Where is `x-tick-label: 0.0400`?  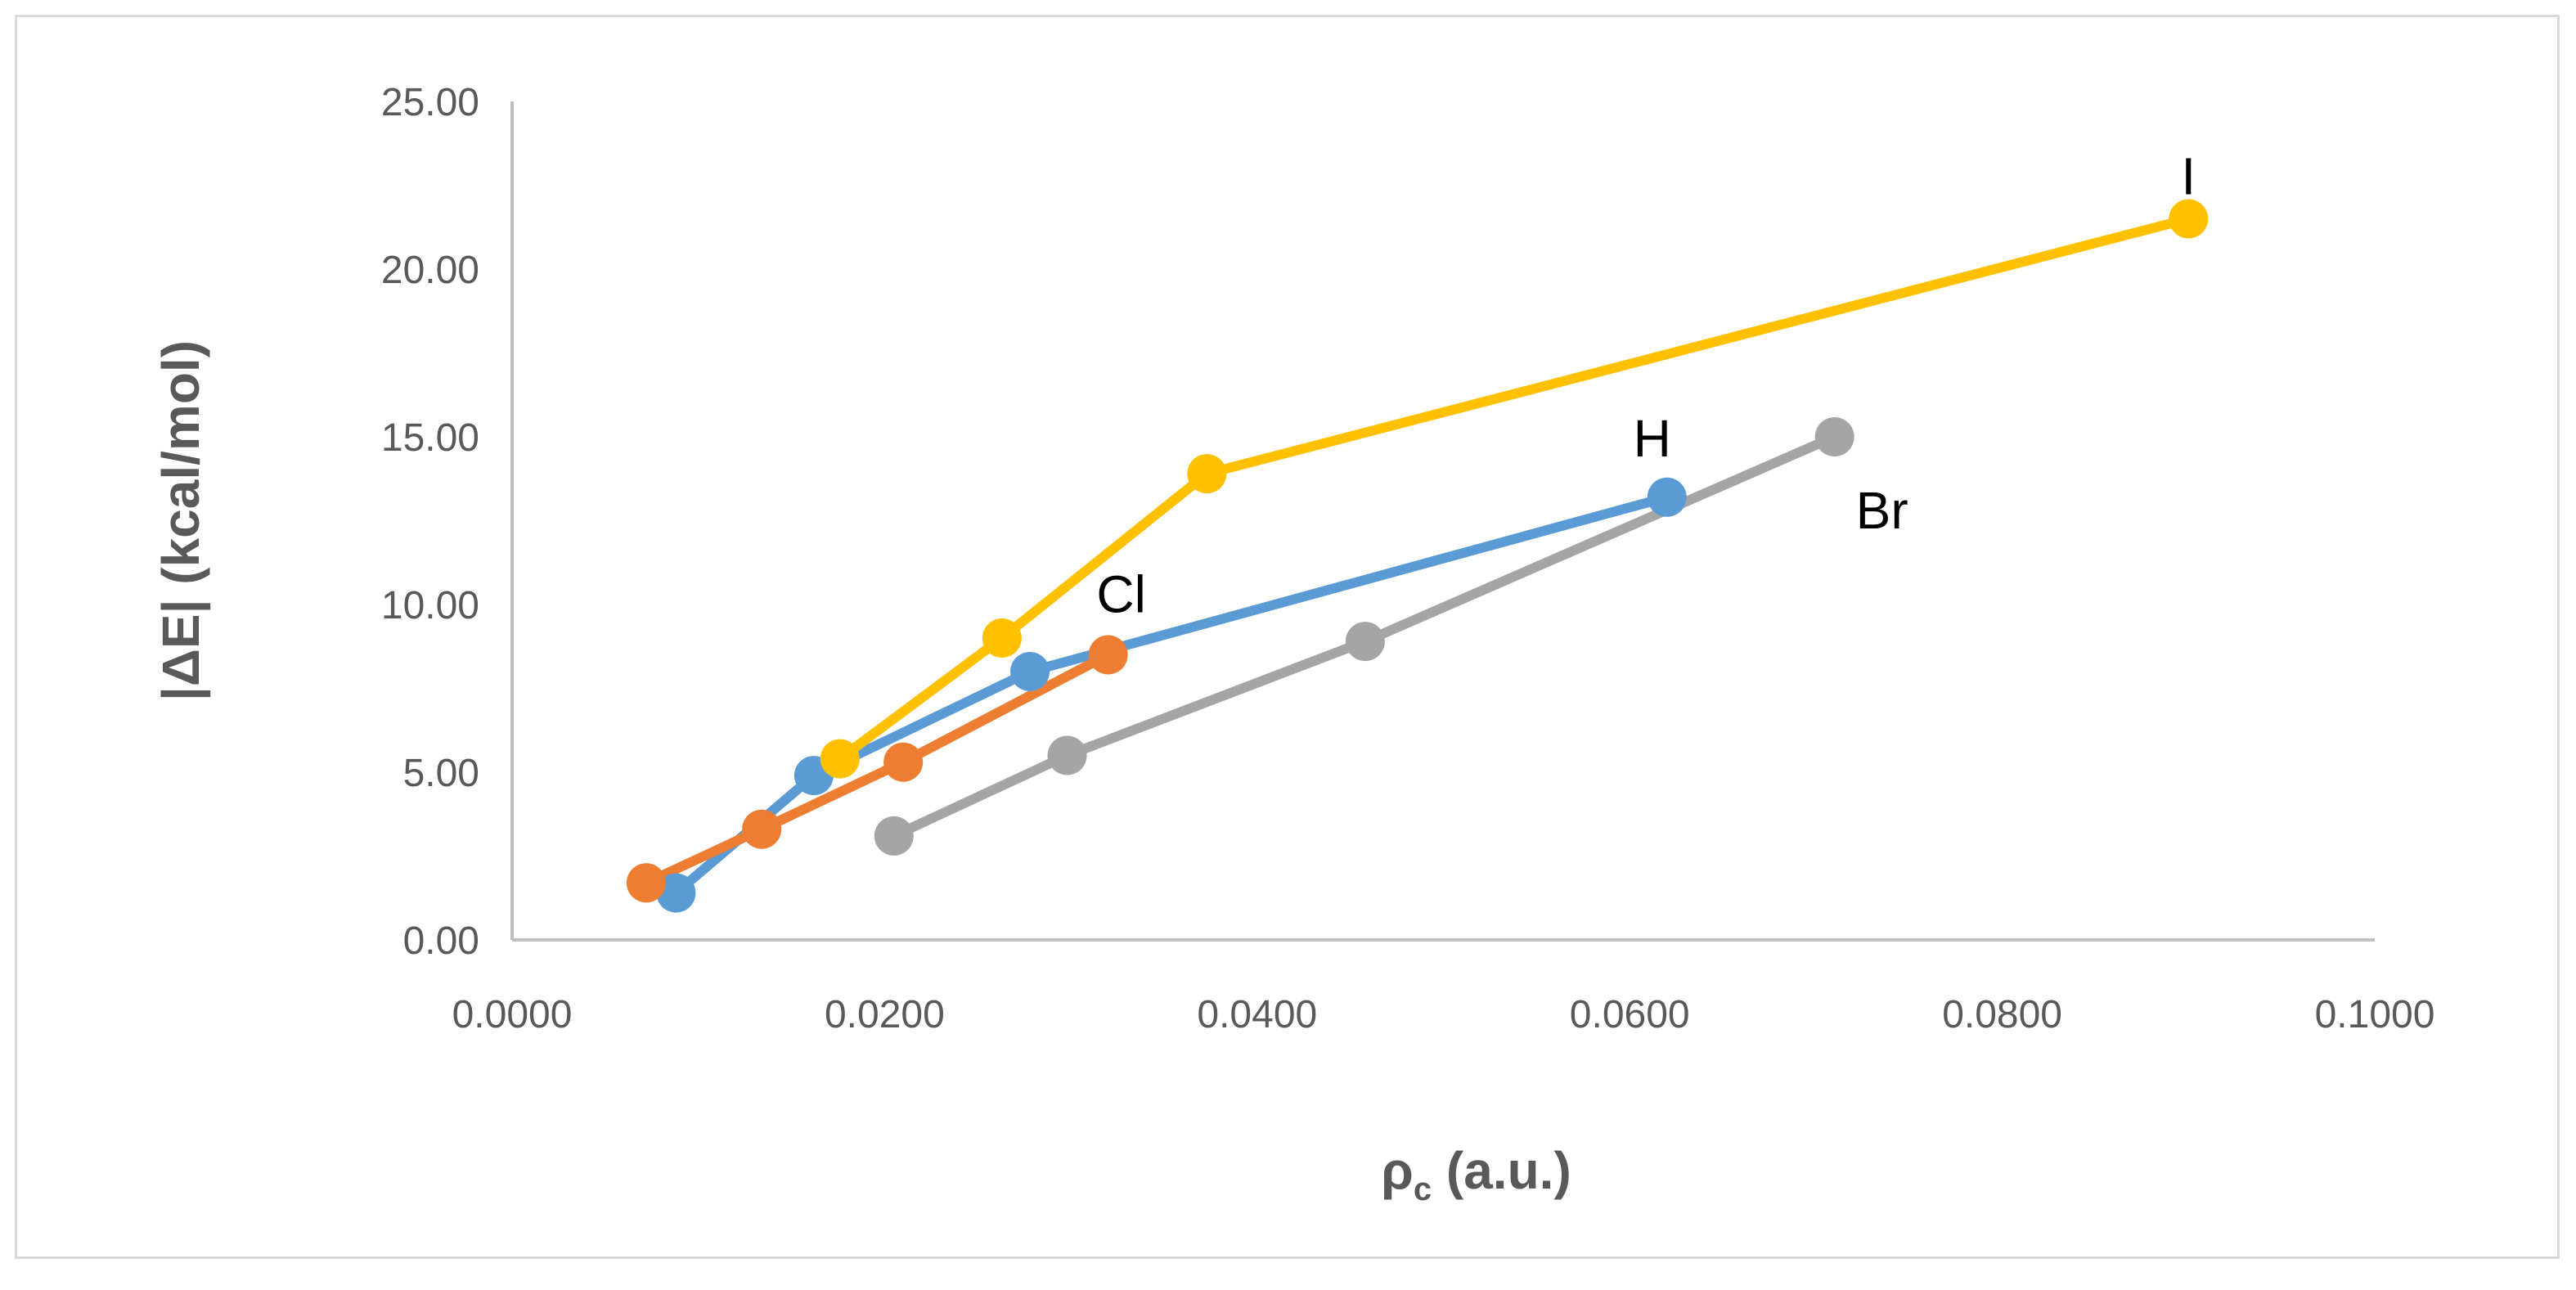
x-tick-label: 0.0400 is located at coordinates (1257, 1014).